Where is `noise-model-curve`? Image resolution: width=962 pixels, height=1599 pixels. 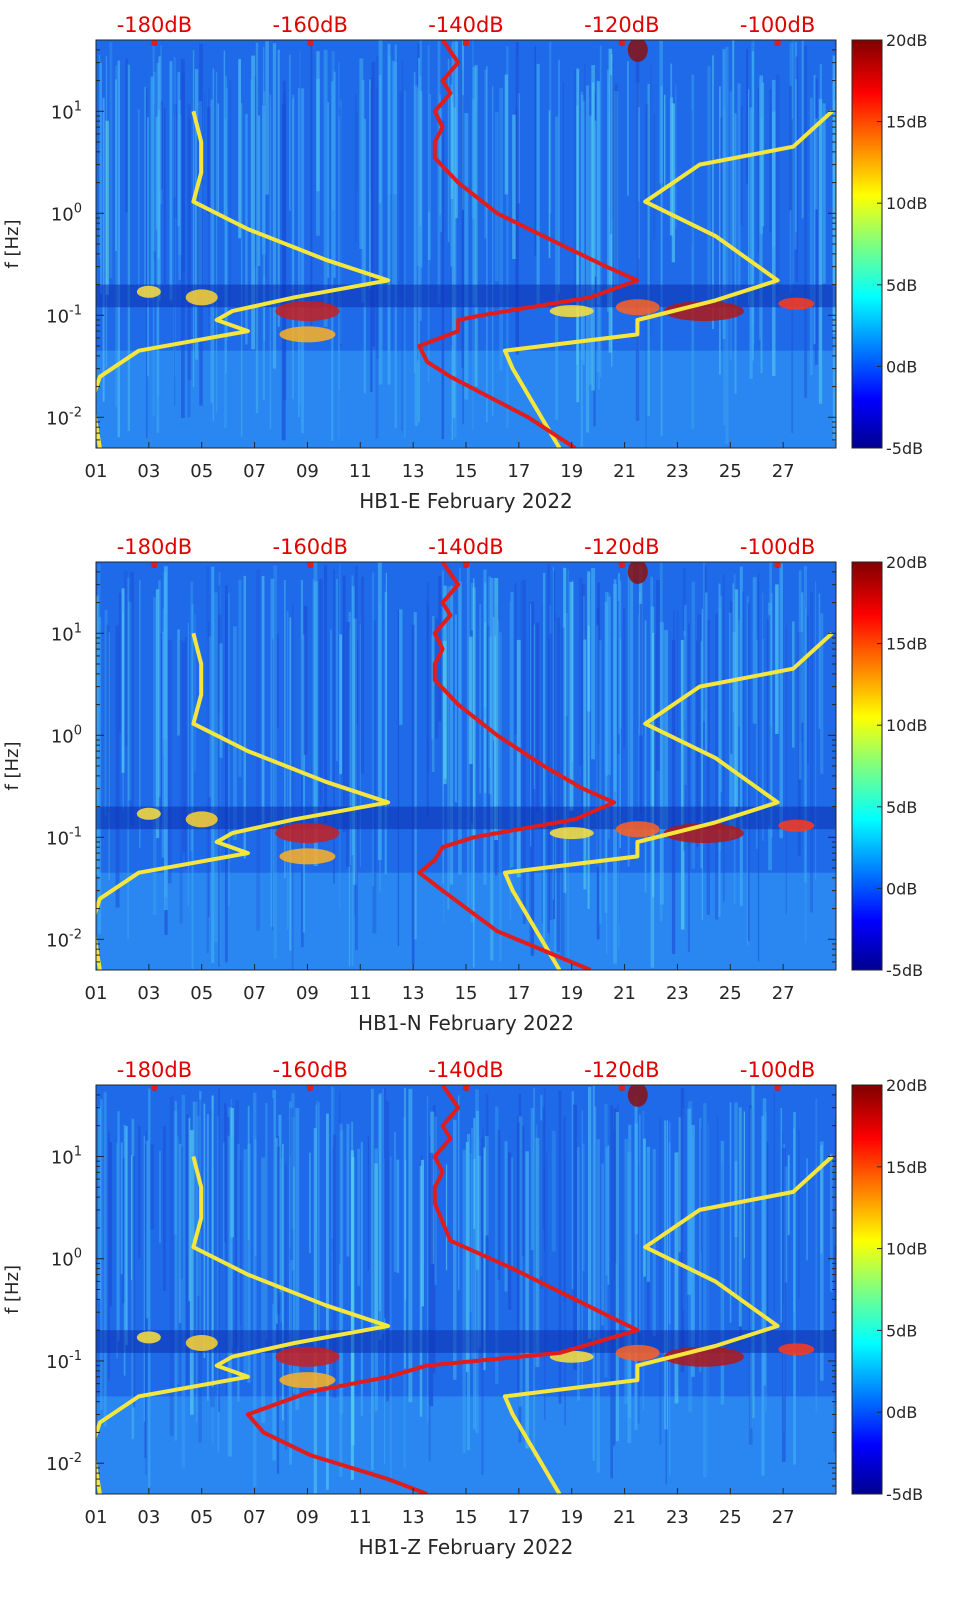 noise-model-curve is located at coordinates (668, 800).